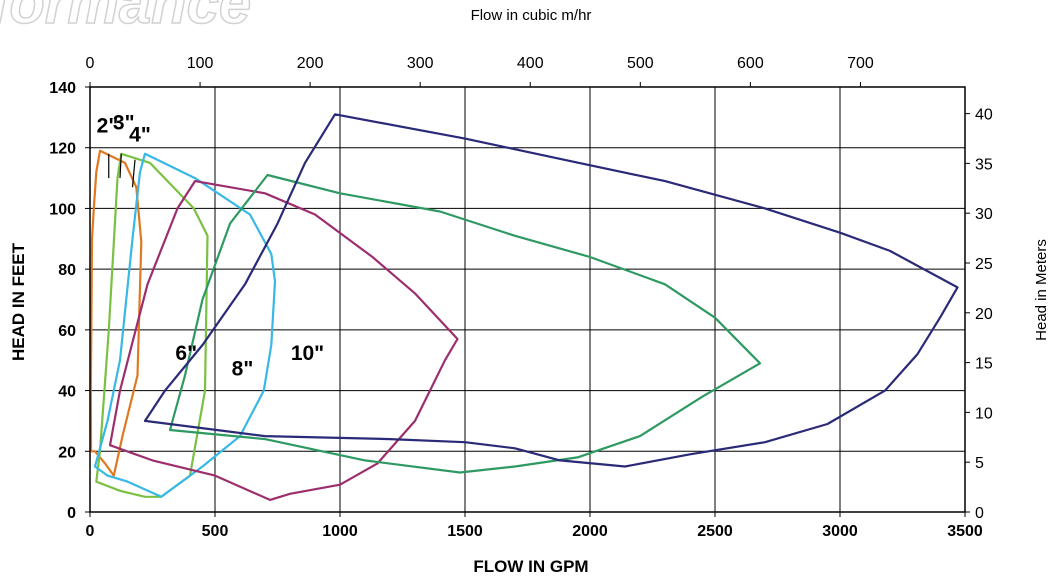 This screenshot has height=579, width=1054. What do you see at coordinates (984, 264) in the screenshot?
I see `y2-tick-label-25: 25` at bounding box center [984, 264].